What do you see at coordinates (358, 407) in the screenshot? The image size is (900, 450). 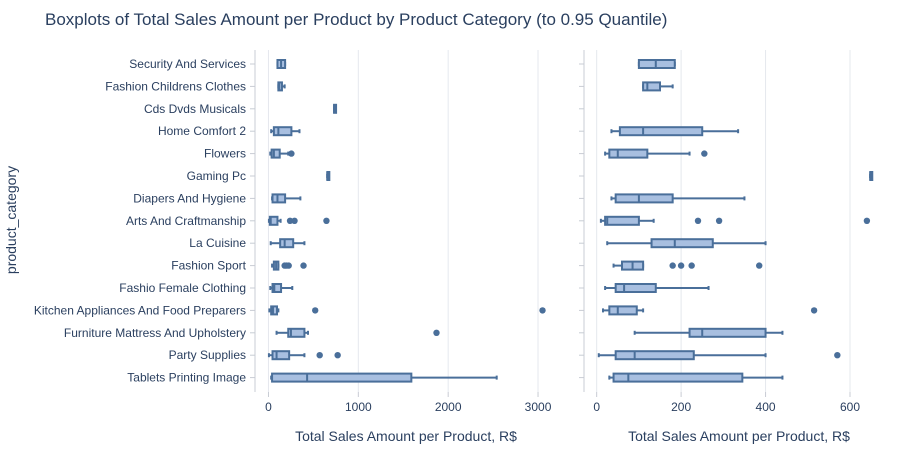 I see `x-tick-label: 1000` at bounding box center [358, 407].